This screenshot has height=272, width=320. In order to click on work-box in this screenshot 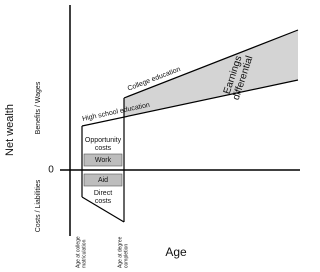, I will do `click(103, 160)`.